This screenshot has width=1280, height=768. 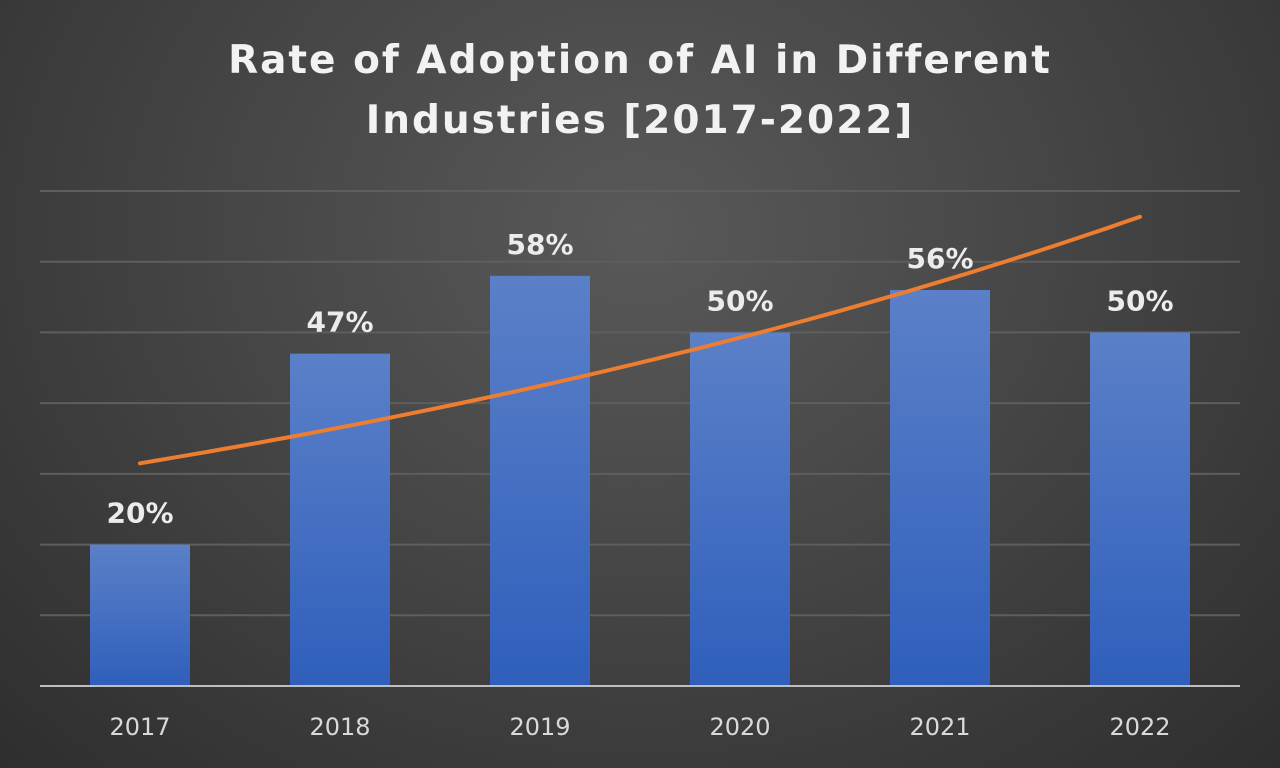 I want to click on x-tick-labels: 2017 2018 2019 2020 2021 2022, so click(x=639, y=727).